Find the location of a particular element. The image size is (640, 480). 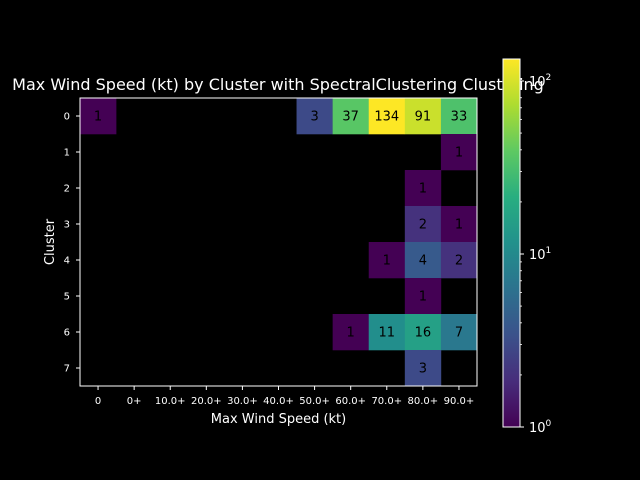

y-tick-label: 1 is located at coordinates (67, 153).